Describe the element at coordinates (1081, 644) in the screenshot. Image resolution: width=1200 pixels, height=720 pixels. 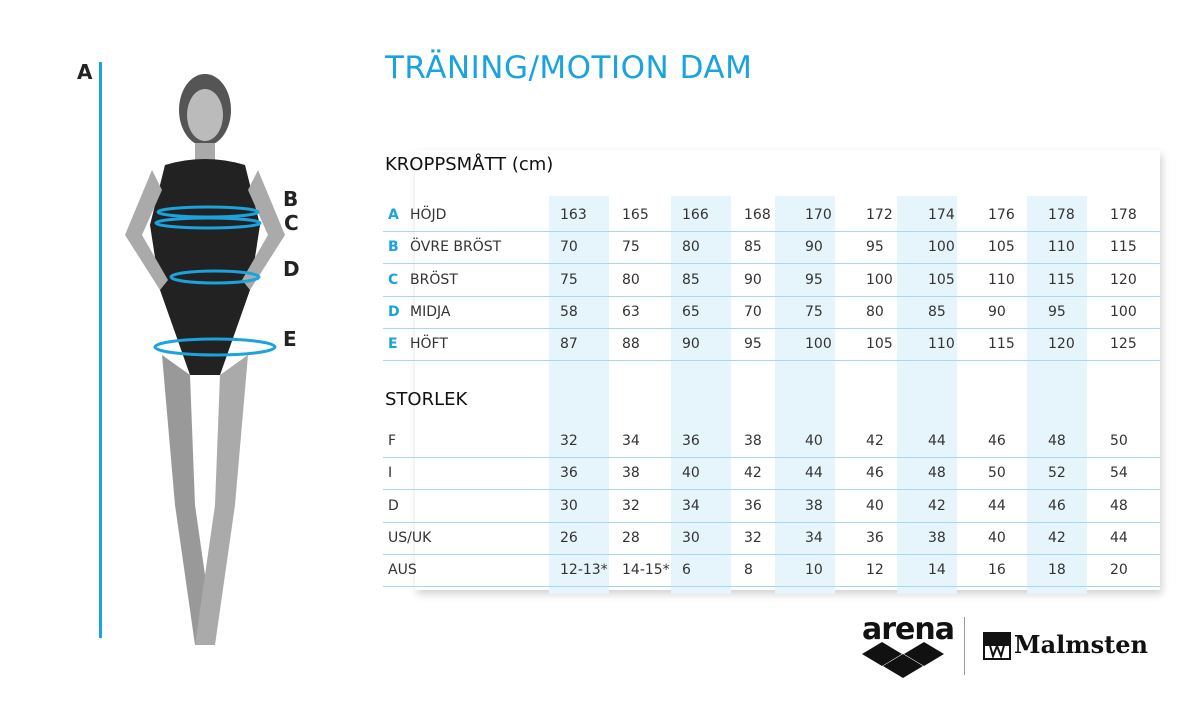
I see `malmsten-logo: Malmsten` at that location.